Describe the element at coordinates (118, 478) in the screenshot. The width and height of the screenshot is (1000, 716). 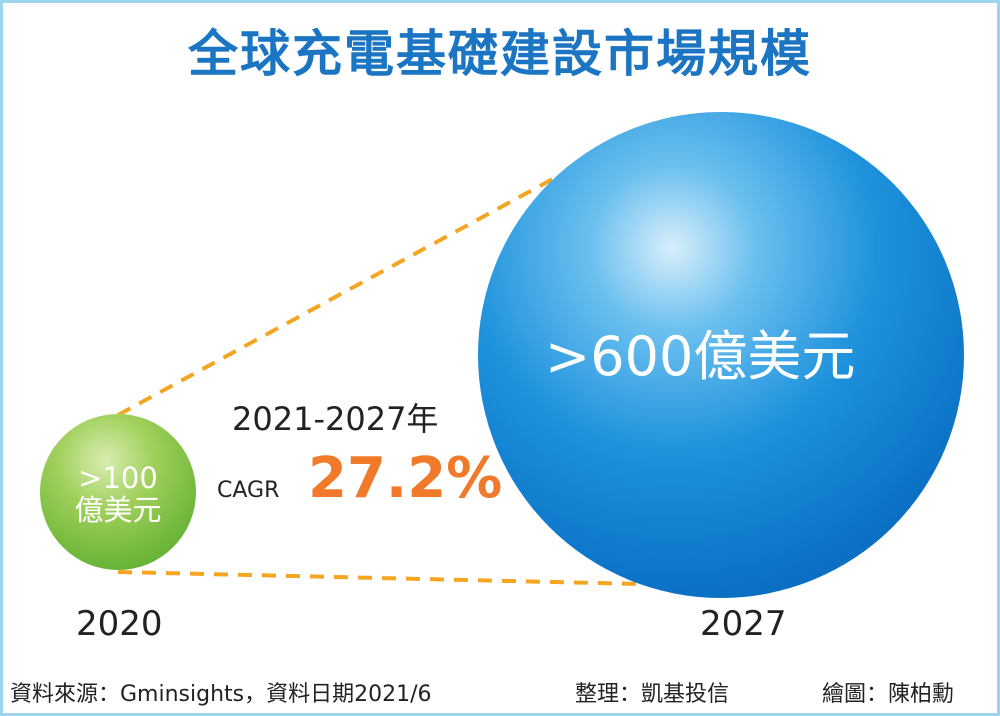
I see `market-2020-value: >100` at that location.